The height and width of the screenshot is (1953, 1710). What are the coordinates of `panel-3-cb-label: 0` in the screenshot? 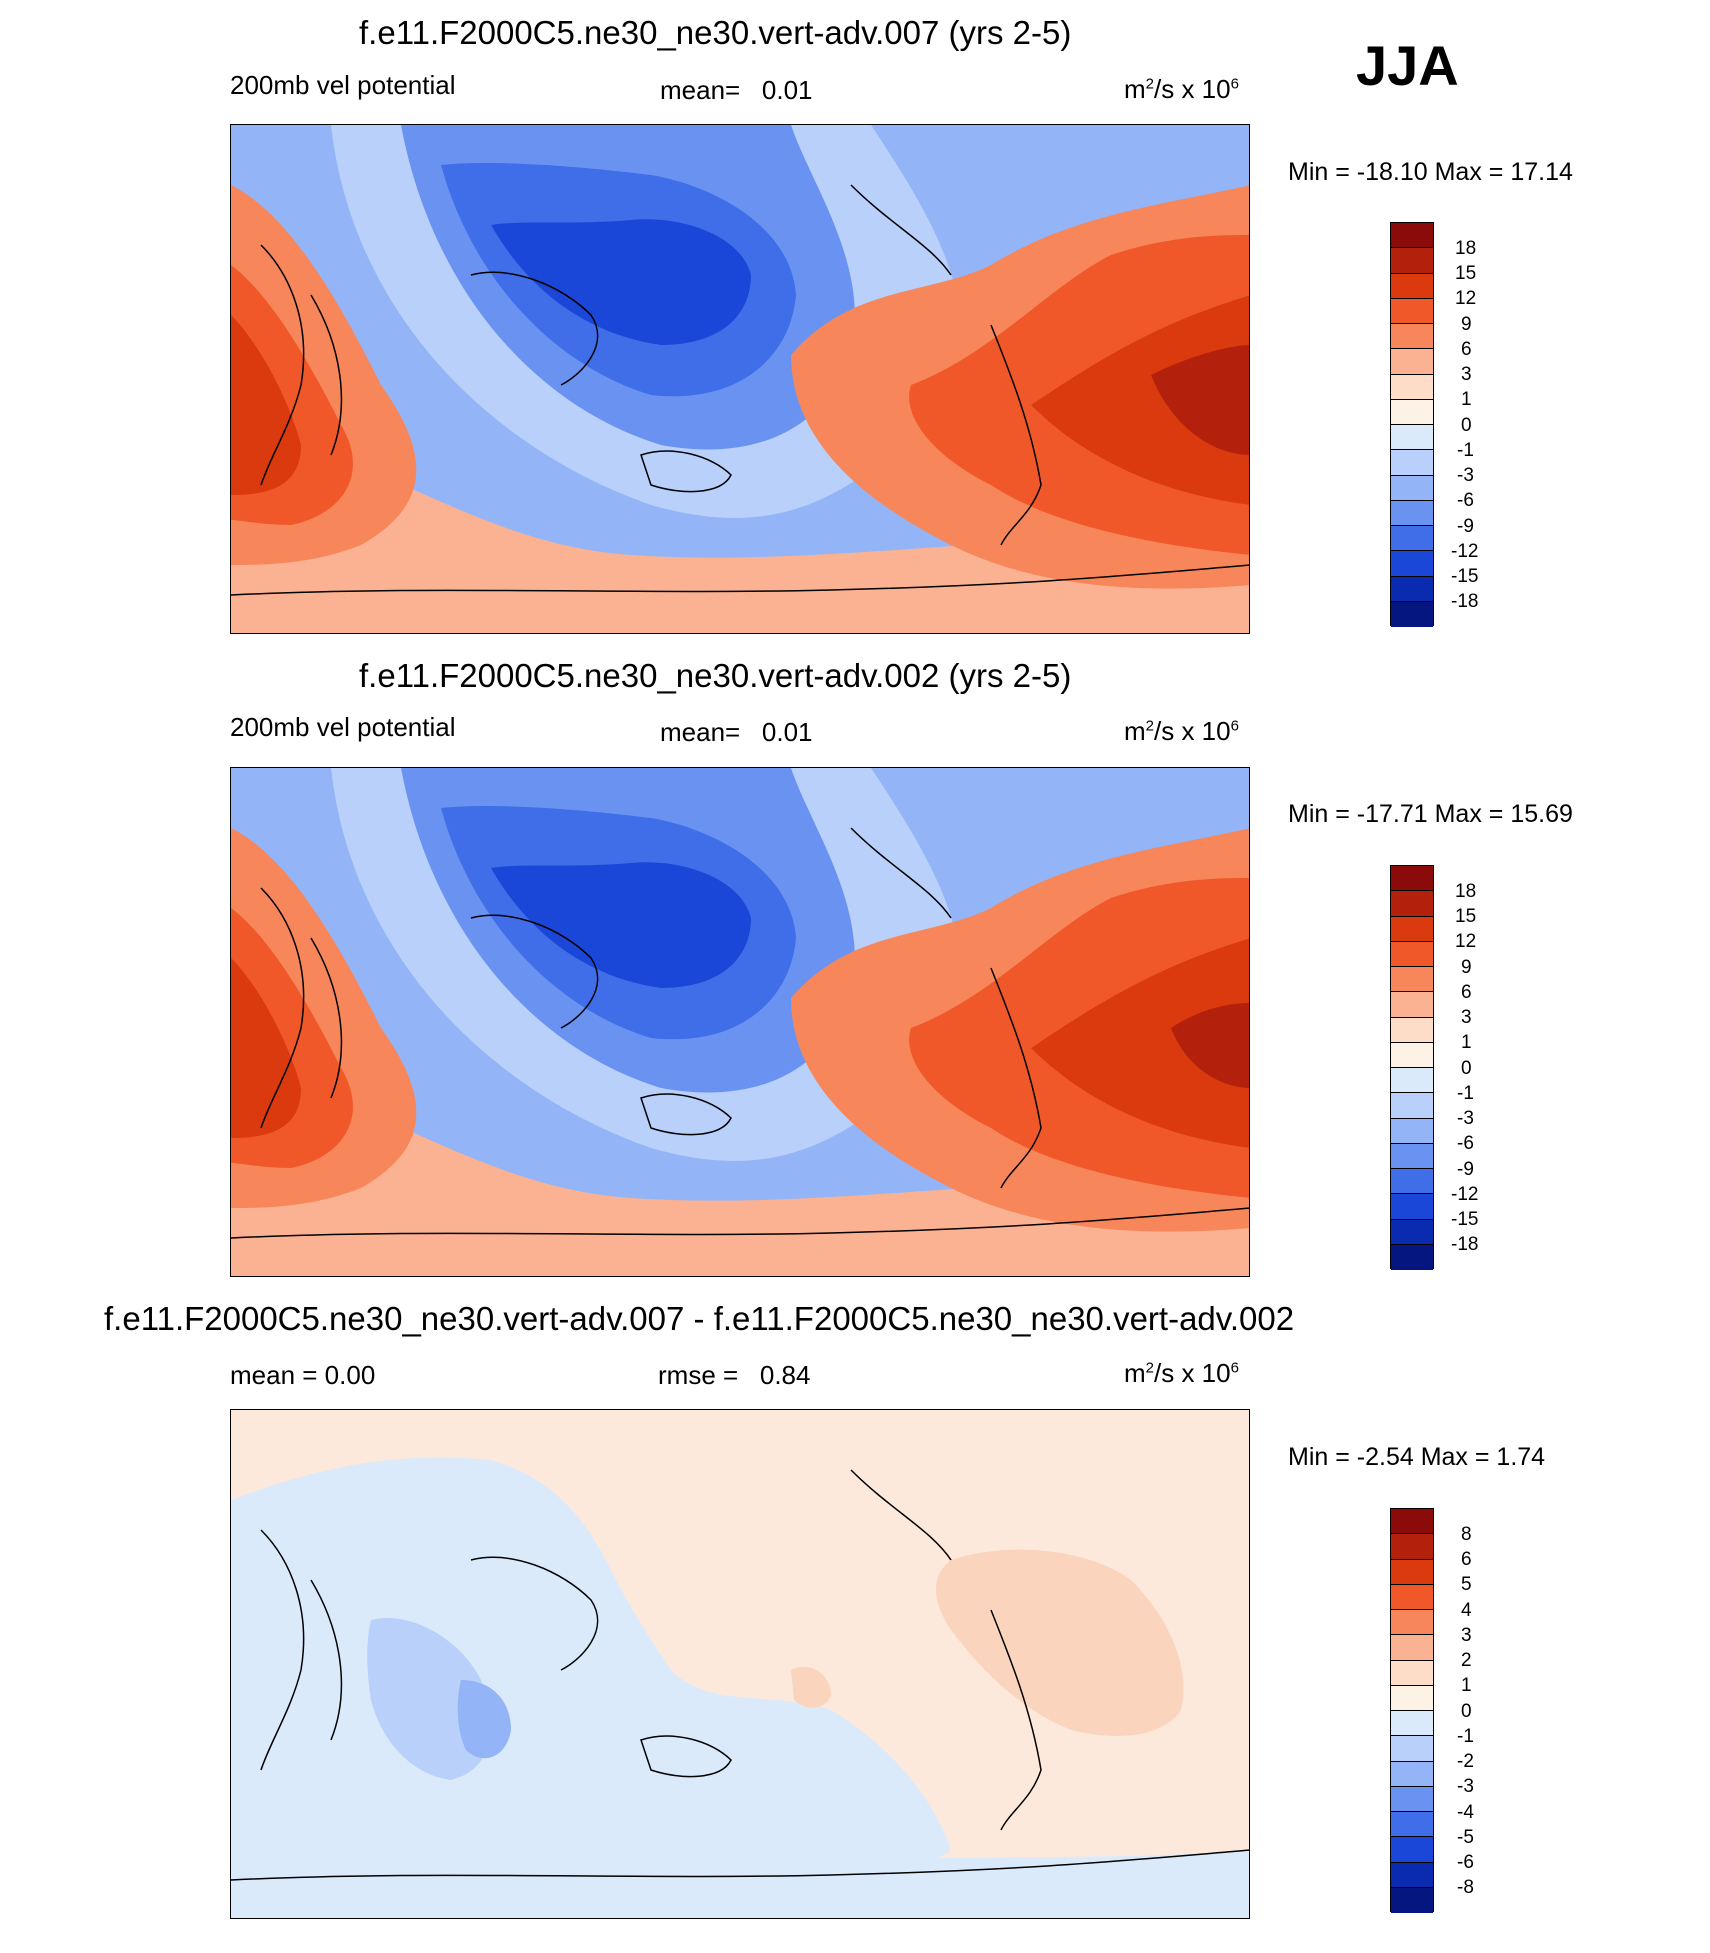 It's located at (1466, 1711).